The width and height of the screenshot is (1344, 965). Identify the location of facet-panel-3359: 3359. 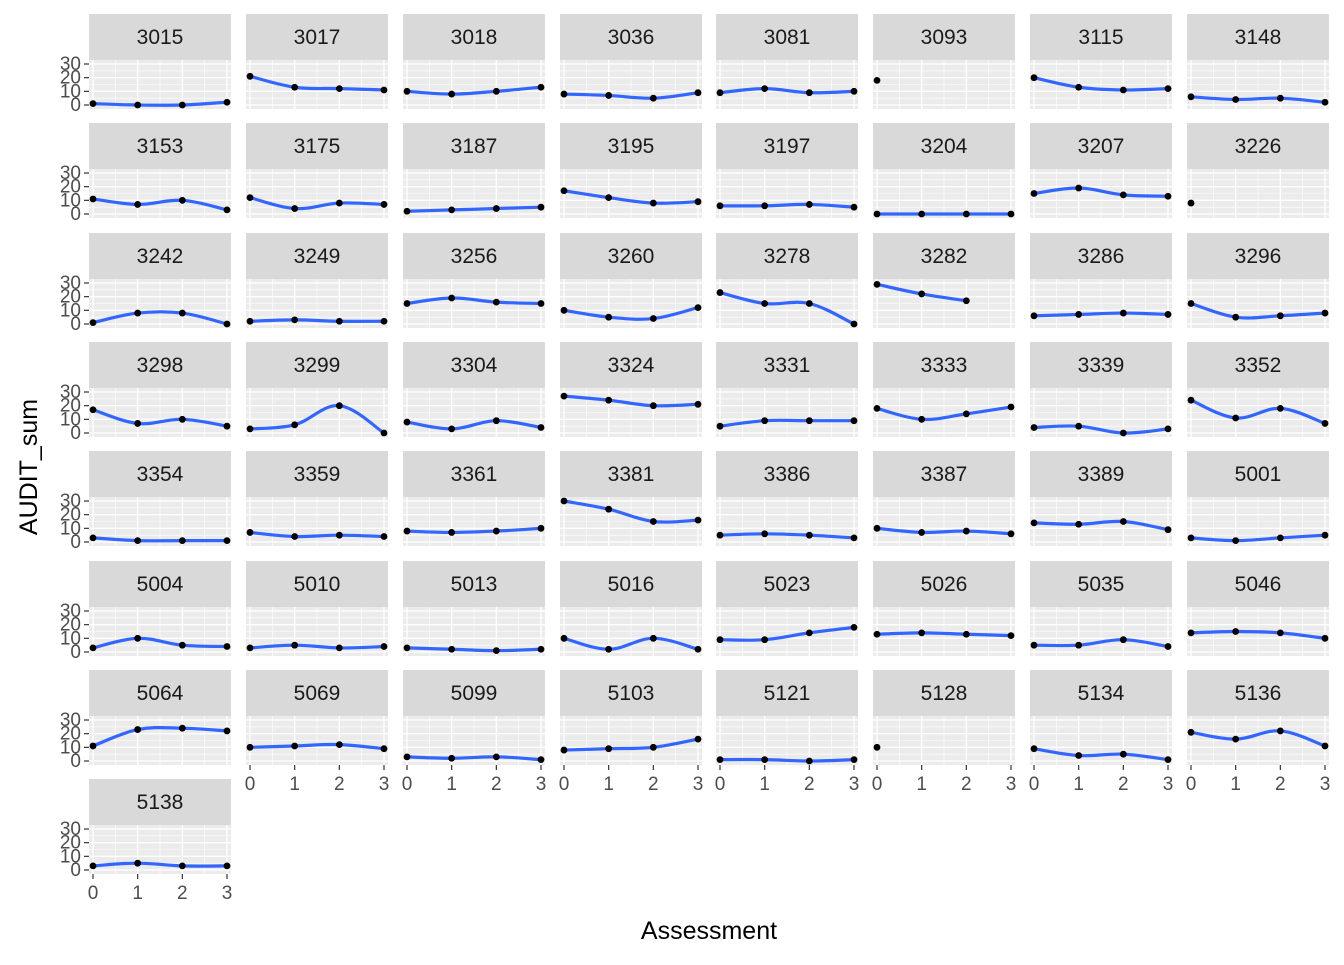
(317, 498).